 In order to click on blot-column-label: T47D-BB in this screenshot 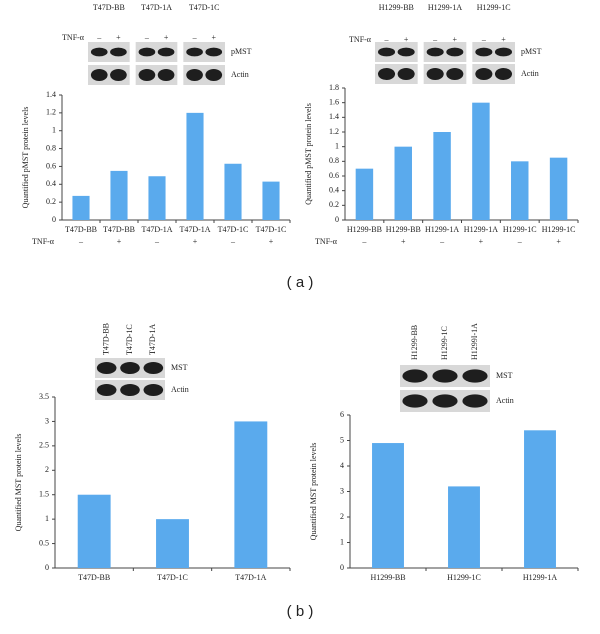, I will do `click(105, 339)`.